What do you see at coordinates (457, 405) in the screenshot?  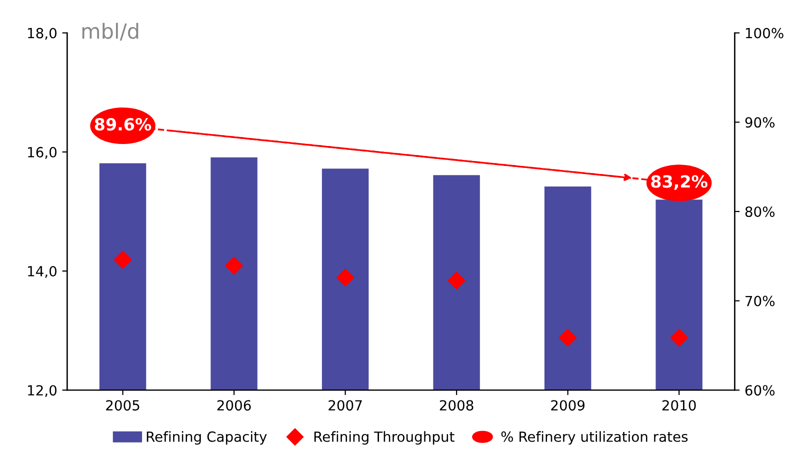 I see `x-tick-label: 2008` at bounding box center [457, 405].